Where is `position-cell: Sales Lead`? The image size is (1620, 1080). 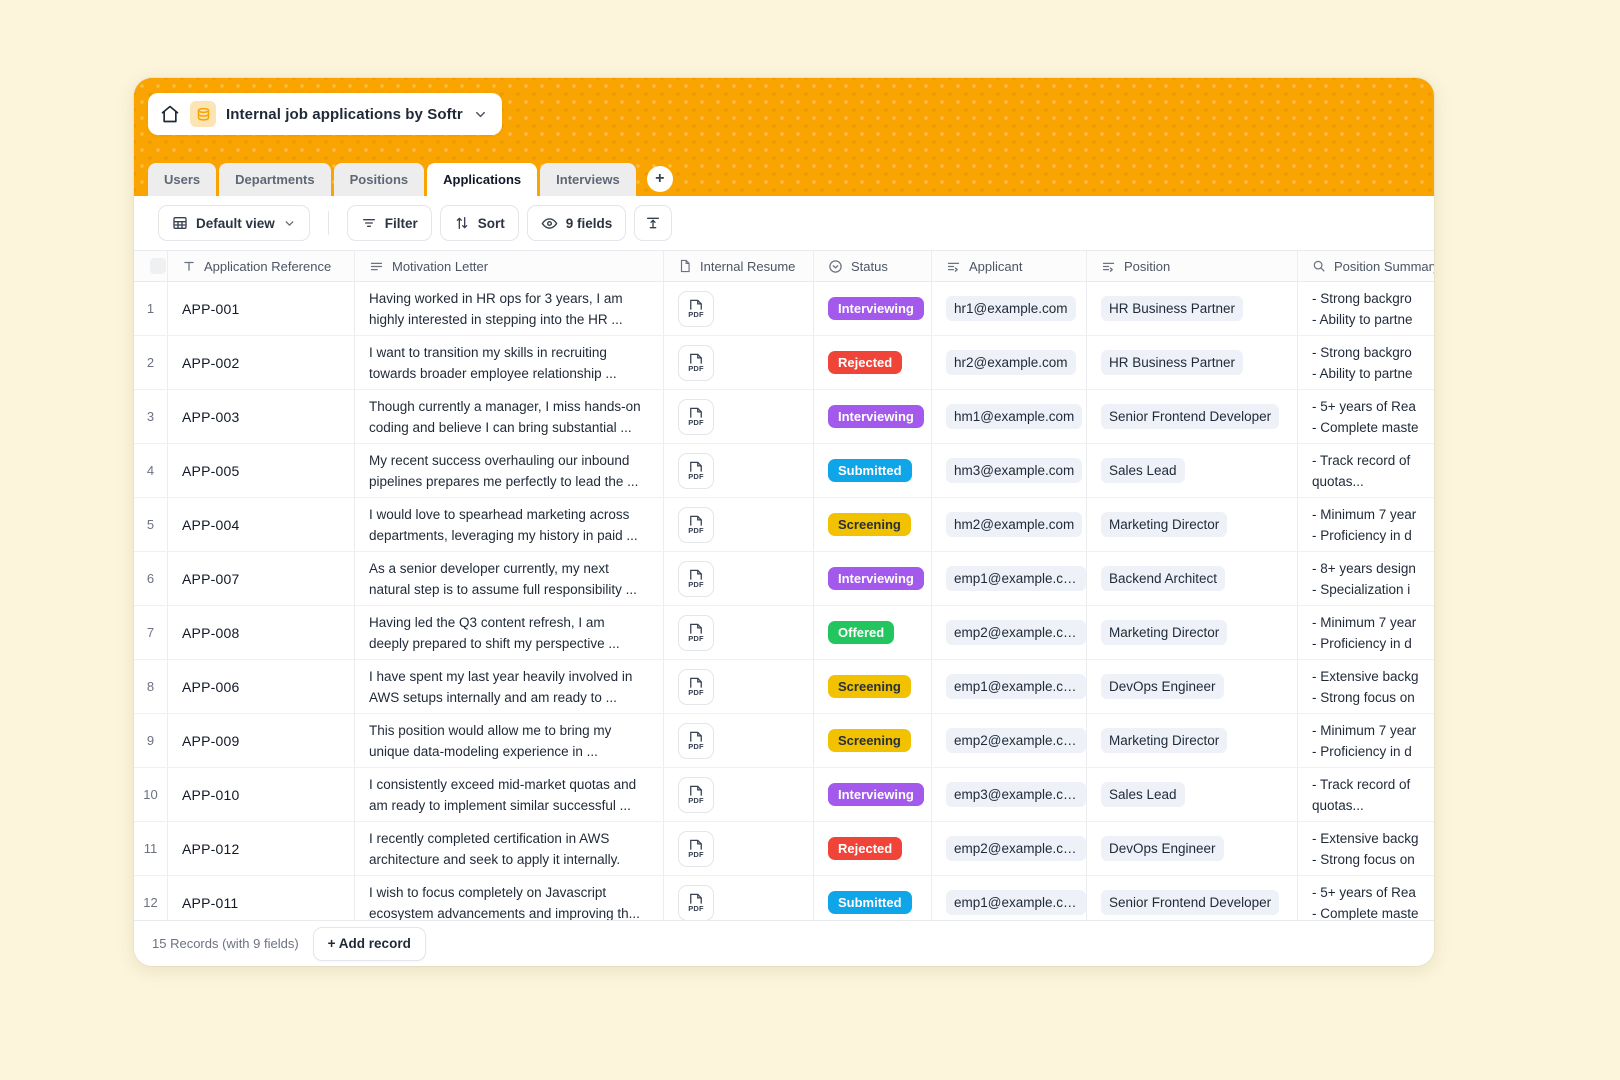
position-cell: Sales Lead is located at coordinates (1192, 470).